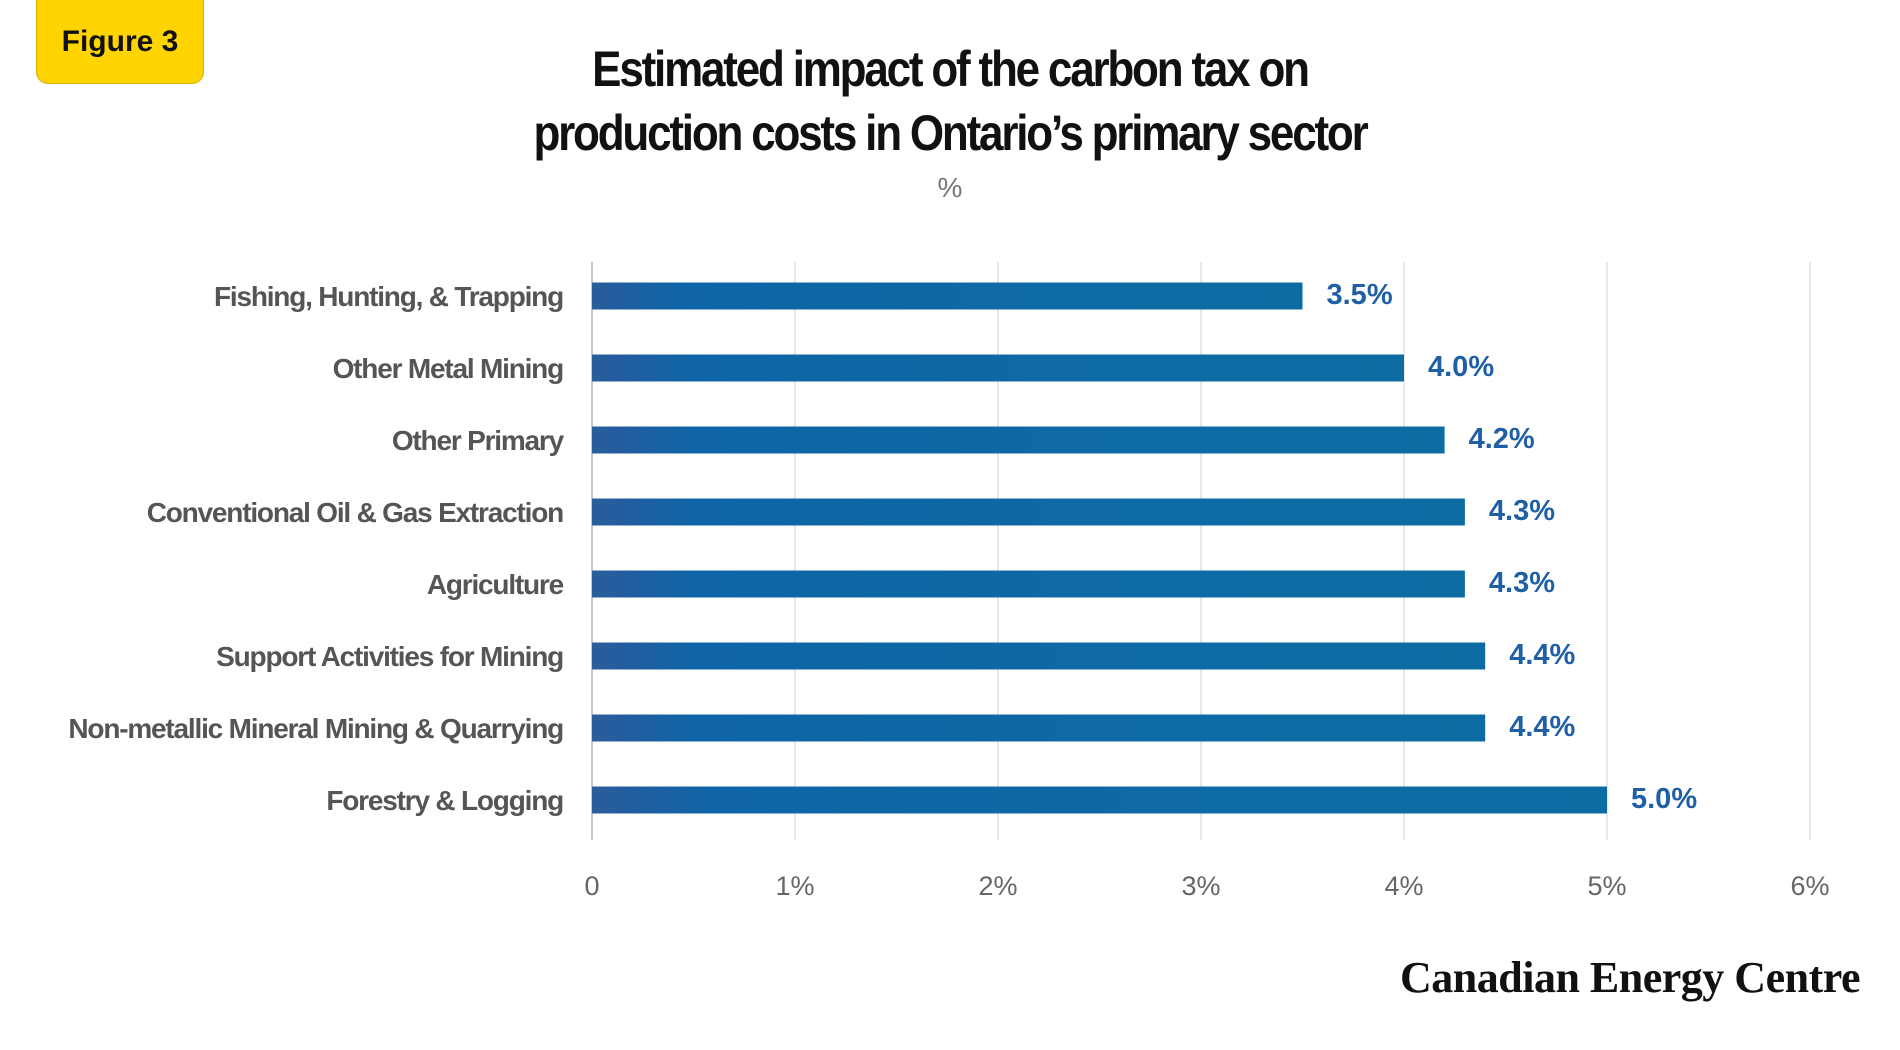 The width and height of the screenshot is (1900, 1050). What do you see at coordinates (1630, 977) in the screenshot?
I see `brand-logo-text: Canadian Energy Centre` at bounding box center [1630, 977].